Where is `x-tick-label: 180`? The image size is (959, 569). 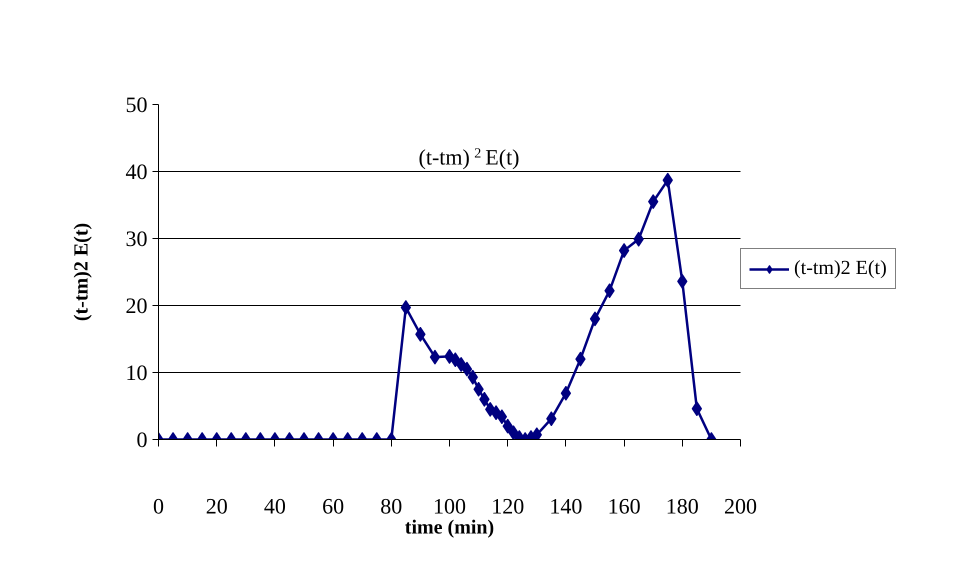 x-tick-label: 180 is located at coordinates (682, 506).